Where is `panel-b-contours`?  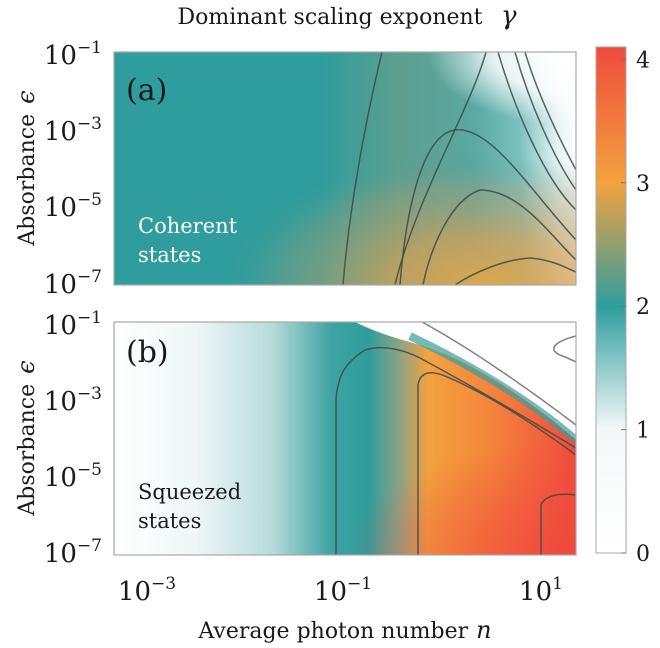
panel-b-contours is located at coordinates (455, 438).